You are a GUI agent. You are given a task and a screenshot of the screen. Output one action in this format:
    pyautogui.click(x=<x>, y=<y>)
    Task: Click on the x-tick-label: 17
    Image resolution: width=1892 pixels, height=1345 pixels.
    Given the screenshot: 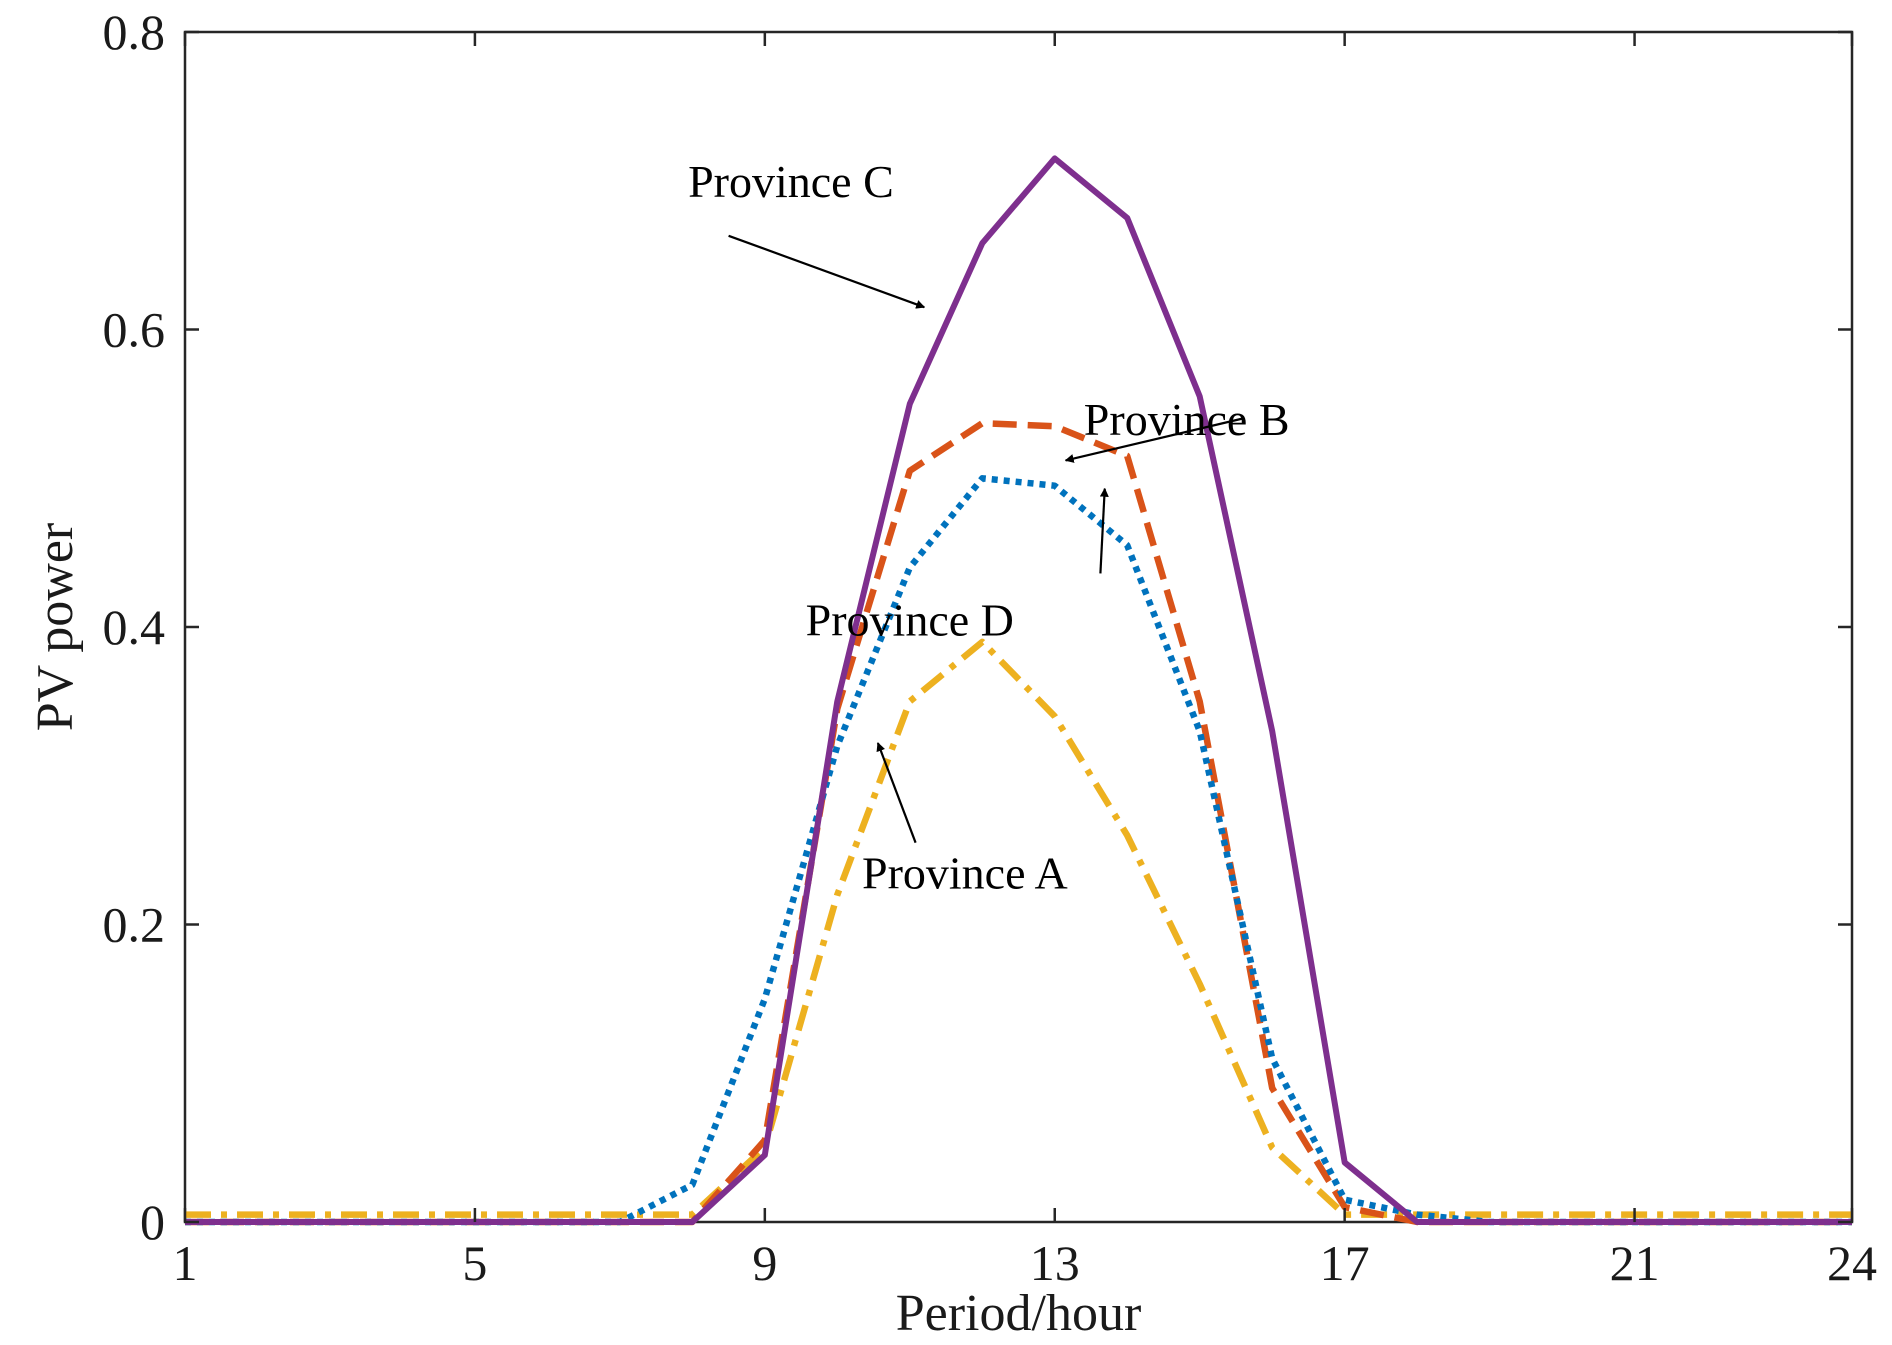 What is the action you would take?
    pyautogui.click(x=1345, y=1263)
    